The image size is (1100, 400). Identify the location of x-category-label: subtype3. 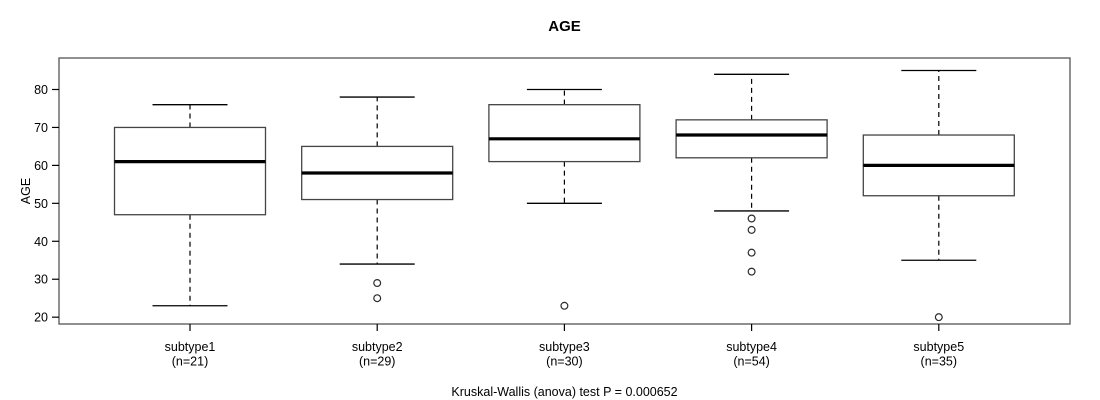
(564, 347).